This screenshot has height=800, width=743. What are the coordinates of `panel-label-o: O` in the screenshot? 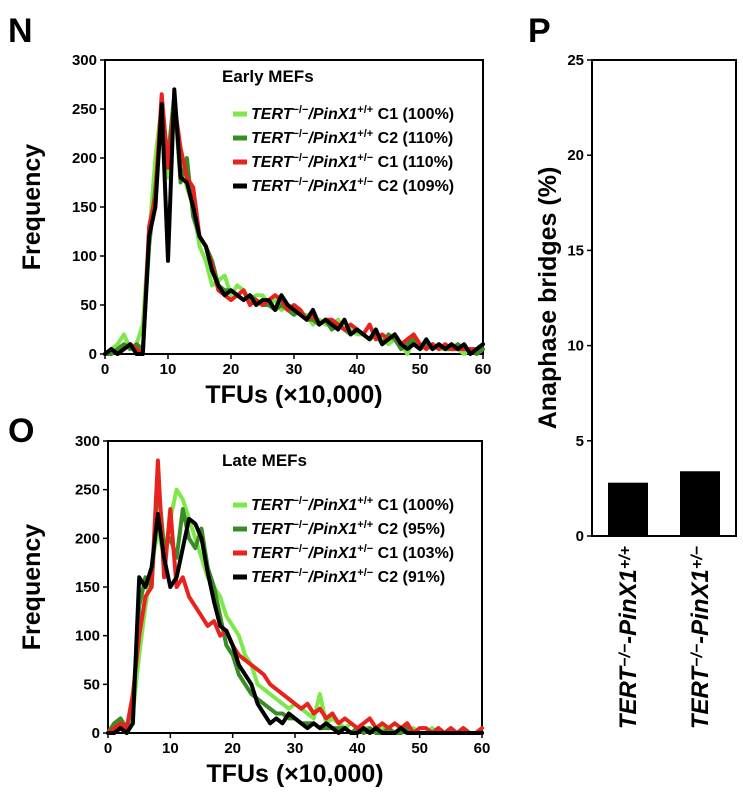 It's located at (21, 431).